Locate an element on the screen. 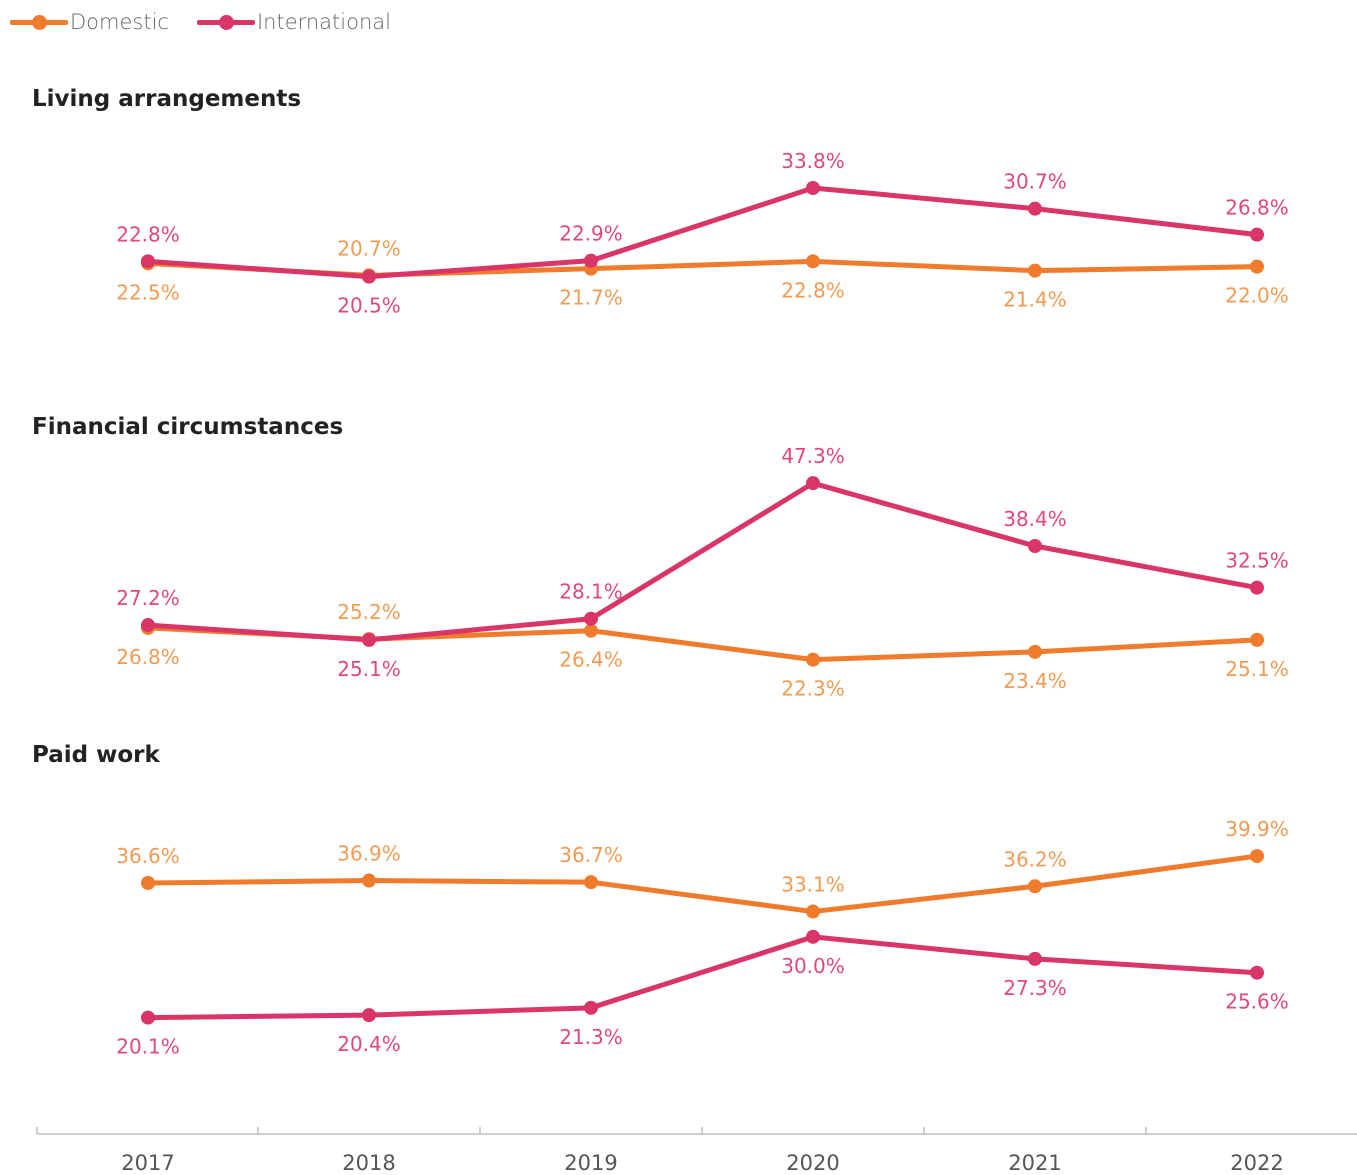  domestic-value-label-2019-panel-2: 36.7% is located at coordinates (591, 855).